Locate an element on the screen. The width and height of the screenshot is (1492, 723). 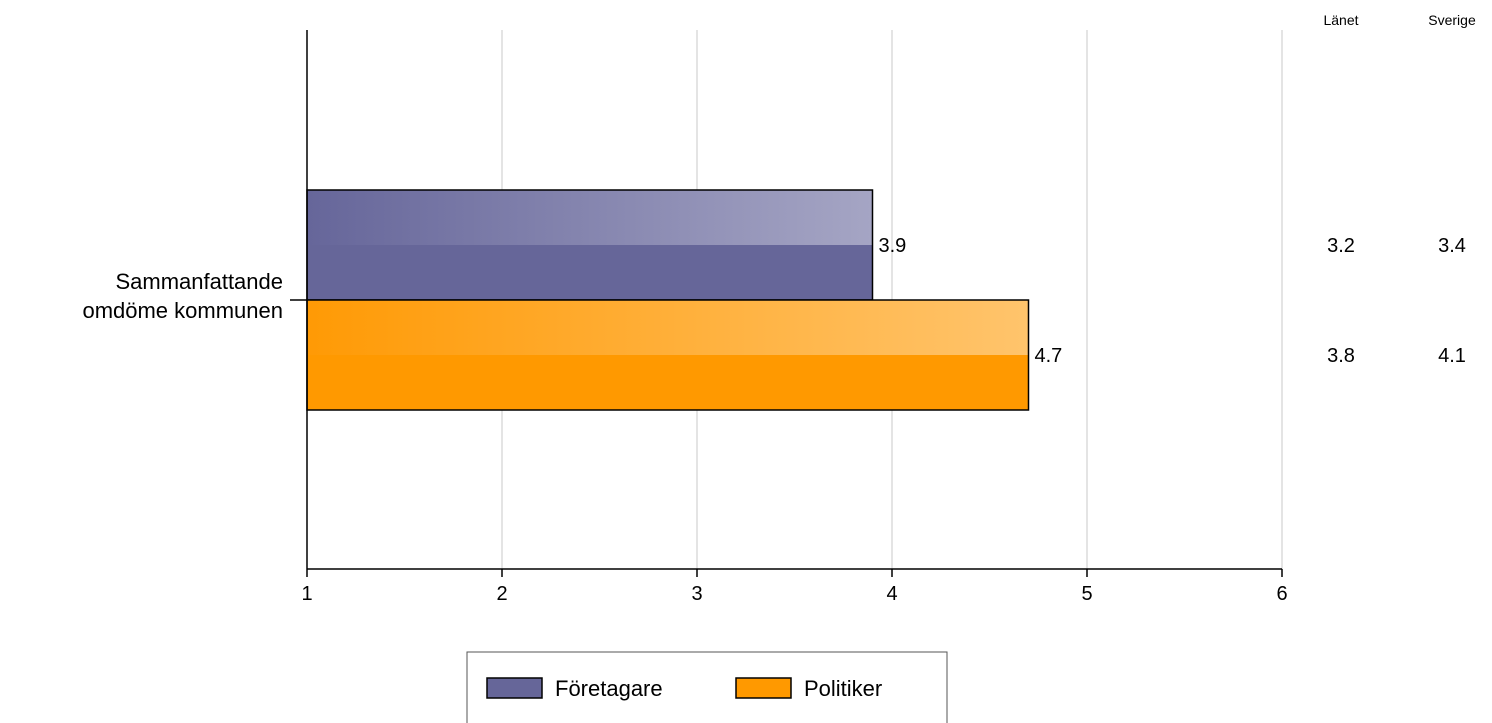
bar-politiker: 4.7 is located at coordinates (684, 355).